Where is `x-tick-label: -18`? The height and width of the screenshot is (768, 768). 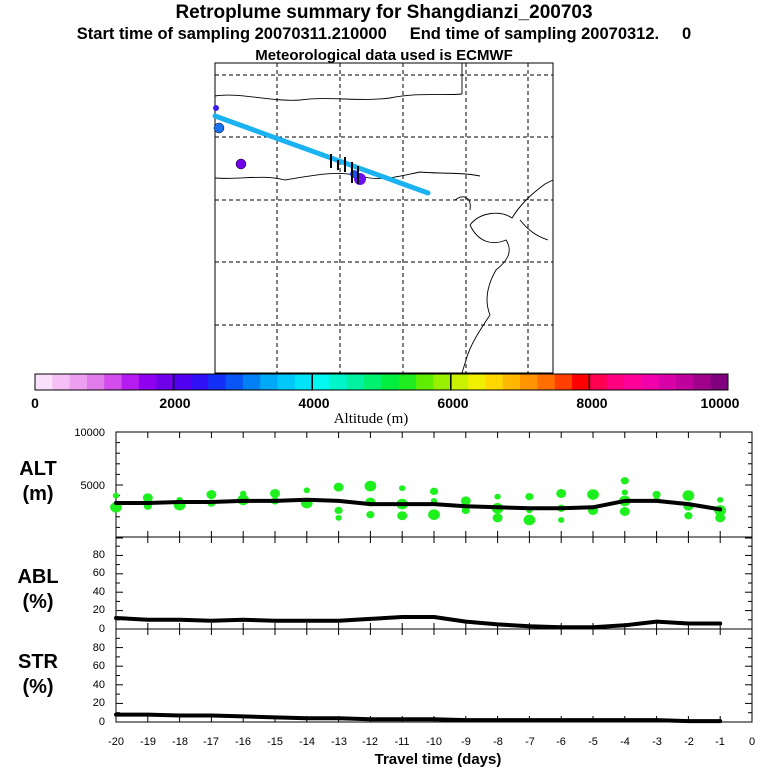 x-tick-label: -18 is located at coordinates (180, 742).